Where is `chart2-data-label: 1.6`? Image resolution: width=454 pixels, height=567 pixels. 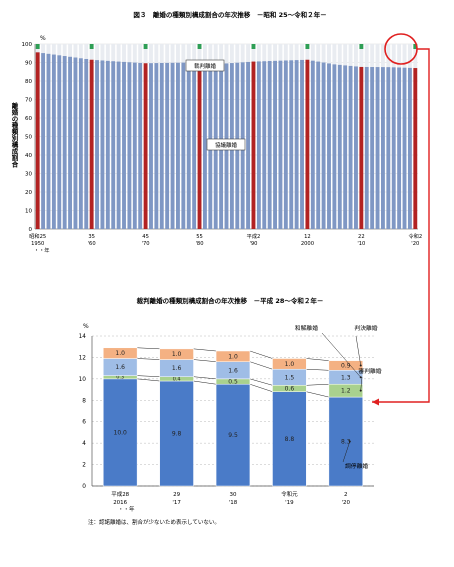
chart2-data-label: 1.6 is located at coordinates (120, 367).